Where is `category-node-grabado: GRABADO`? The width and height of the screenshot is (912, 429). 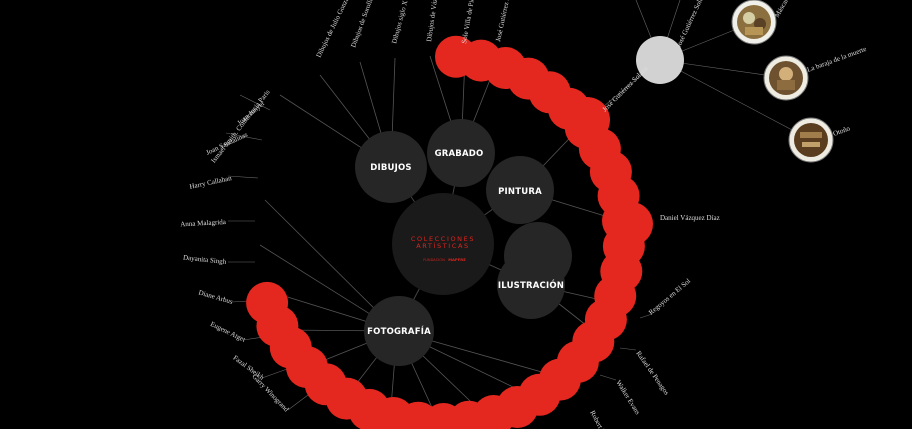 category-node-grabado: GRABADO is located at coordinates (461, 153).